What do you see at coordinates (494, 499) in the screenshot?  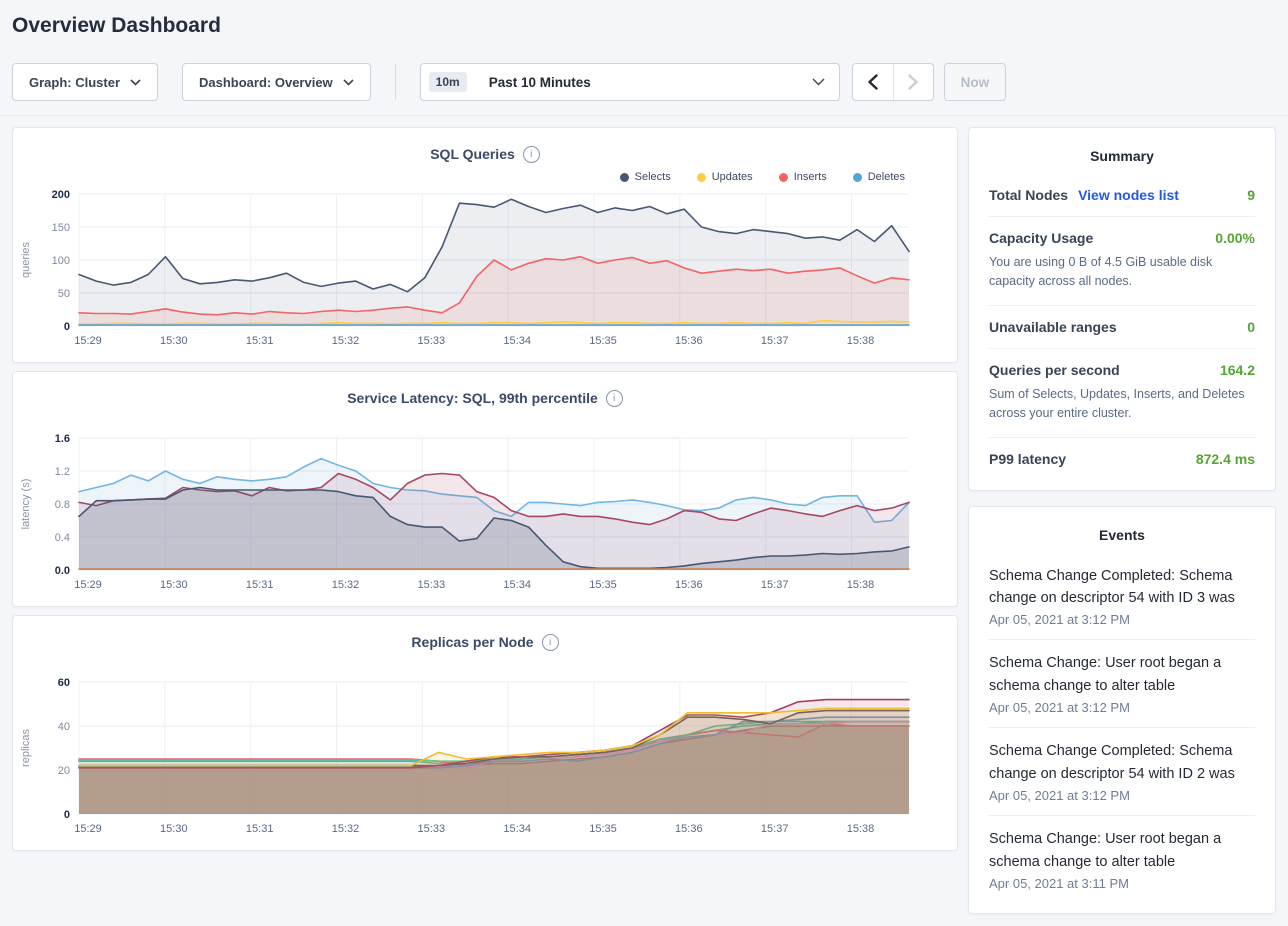 I see `series-line-latency-maroon` at bounding box center [494, 499].